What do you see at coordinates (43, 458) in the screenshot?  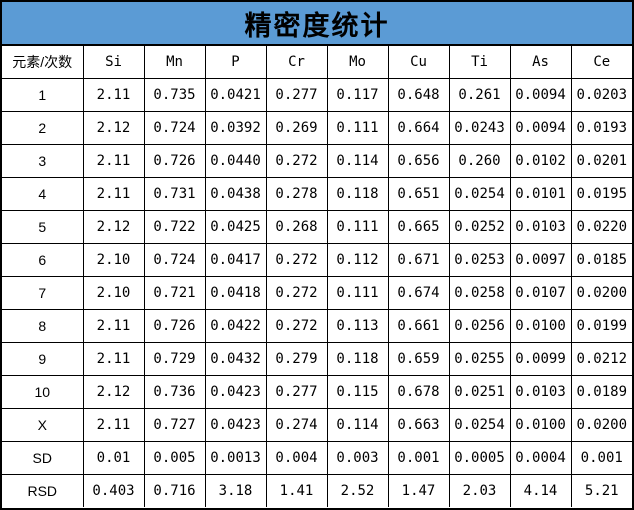 I see `row-label: SD` at bounding box center [43, 458].